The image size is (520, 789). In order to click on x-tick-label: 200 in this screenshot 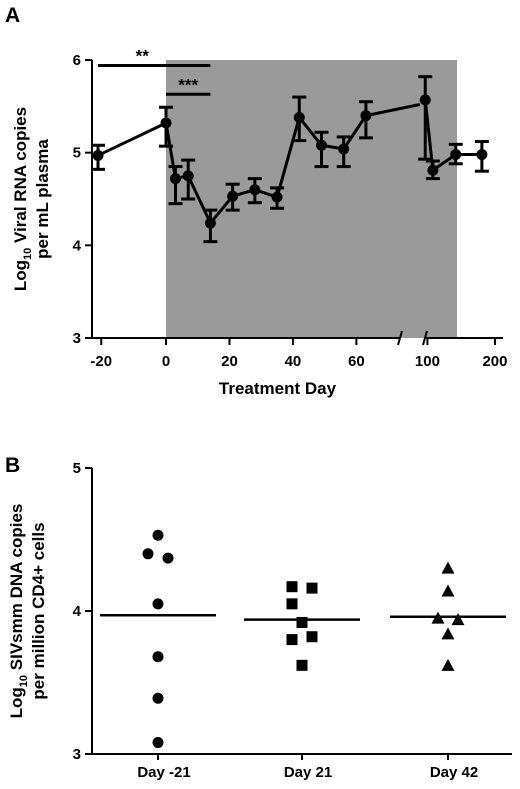, I will do `click(494, 361)`.